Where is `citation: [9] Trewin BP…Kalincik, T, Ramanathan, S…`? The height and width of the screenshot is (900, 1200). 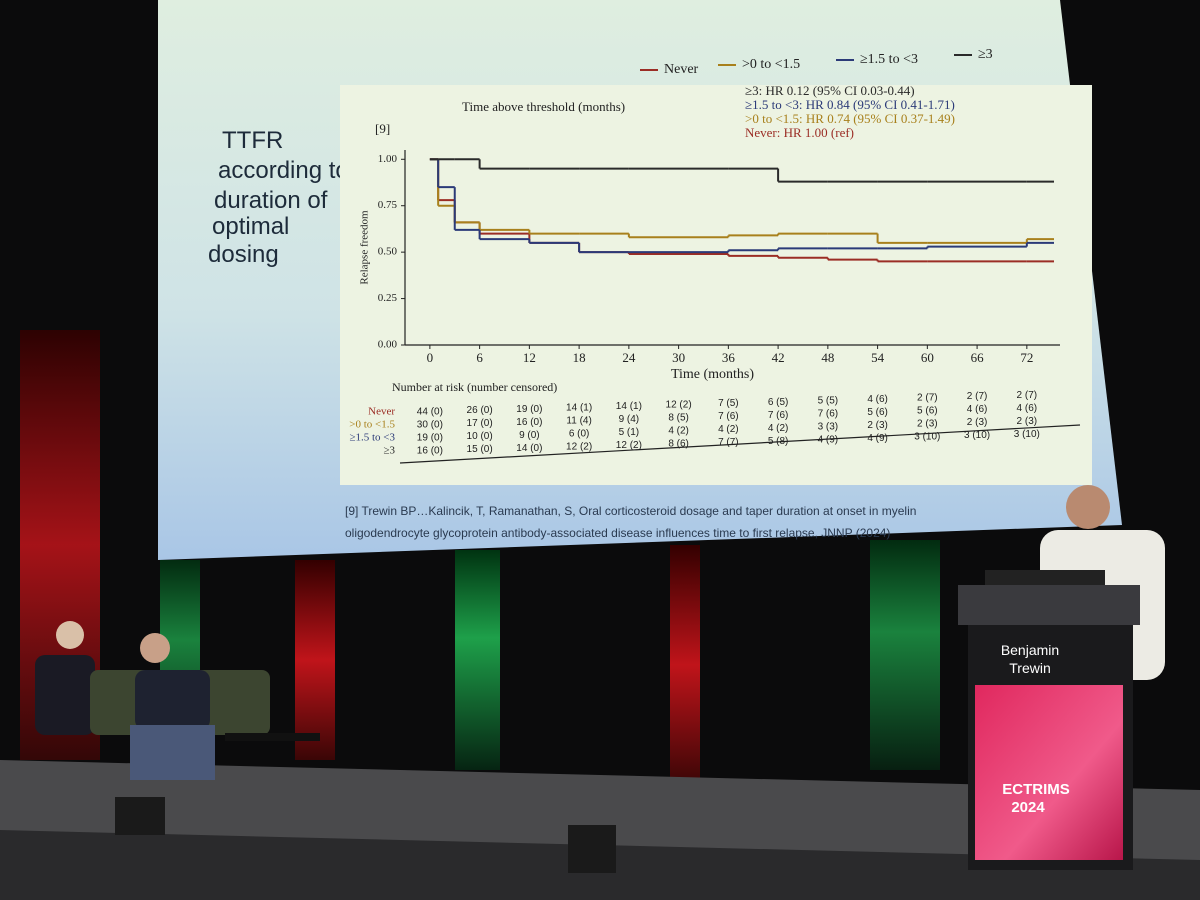
citation: [9] Trewin BP…Kalincik, T, Ramanathan, S… is located at coordinates (630, 522).